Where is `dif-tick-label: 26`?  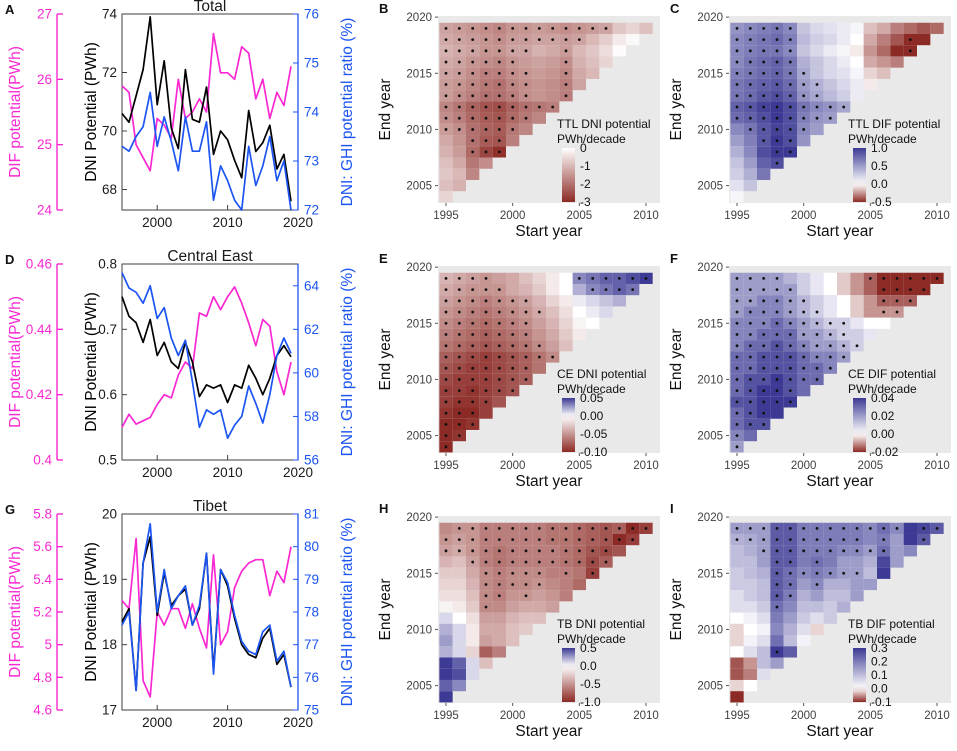 dif-tick-label: 26 is located at coordinates (44, 79).